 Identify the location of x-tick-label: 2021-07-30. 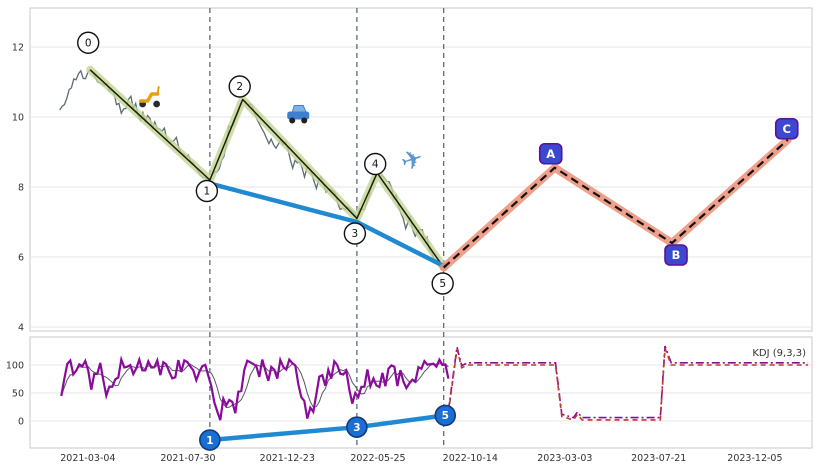
(187, 458).